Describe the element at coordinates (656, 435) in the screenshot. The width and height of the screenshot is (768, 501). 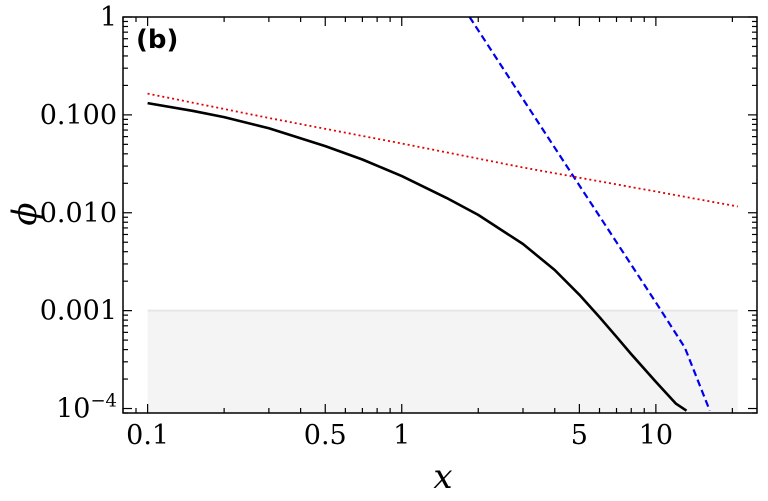
I see `x-tick-label: 10` at that location.